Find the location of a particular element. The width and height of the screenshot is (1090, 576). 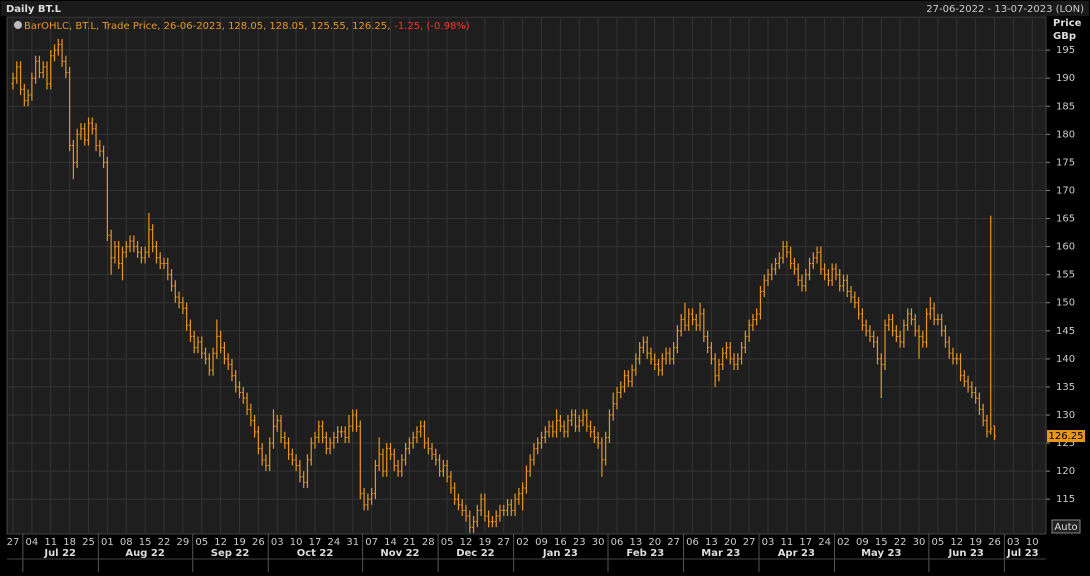

chart-title: Daily BT.L is located at coordinates (34, 9).